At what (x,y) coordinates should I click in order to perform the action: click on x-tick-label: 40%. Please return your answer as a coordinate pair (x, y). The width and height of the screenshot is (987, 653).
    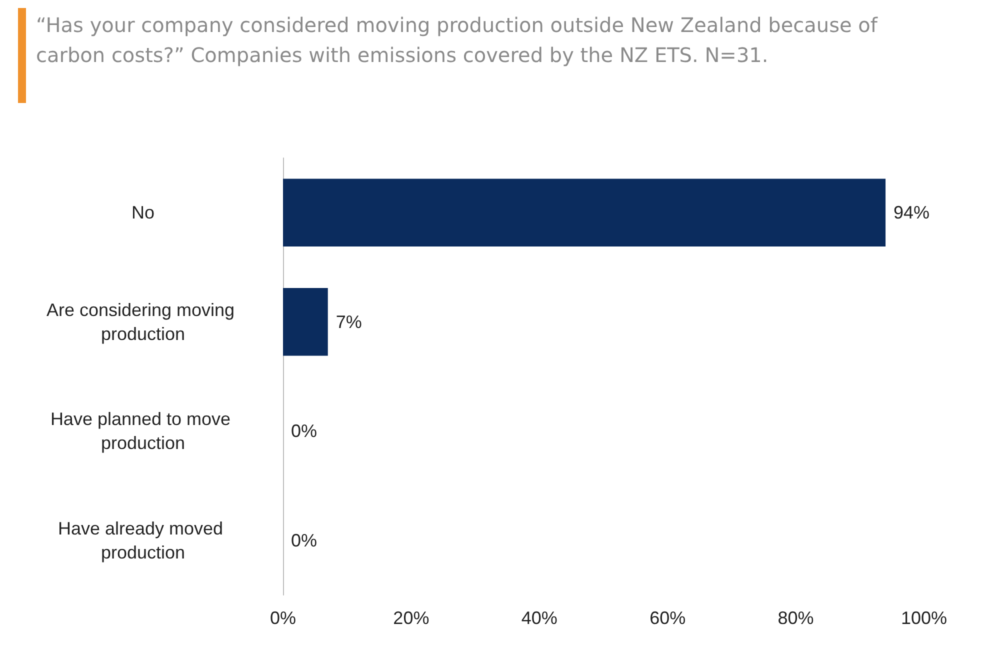
    Looking at the image, I should click on (539, 618).